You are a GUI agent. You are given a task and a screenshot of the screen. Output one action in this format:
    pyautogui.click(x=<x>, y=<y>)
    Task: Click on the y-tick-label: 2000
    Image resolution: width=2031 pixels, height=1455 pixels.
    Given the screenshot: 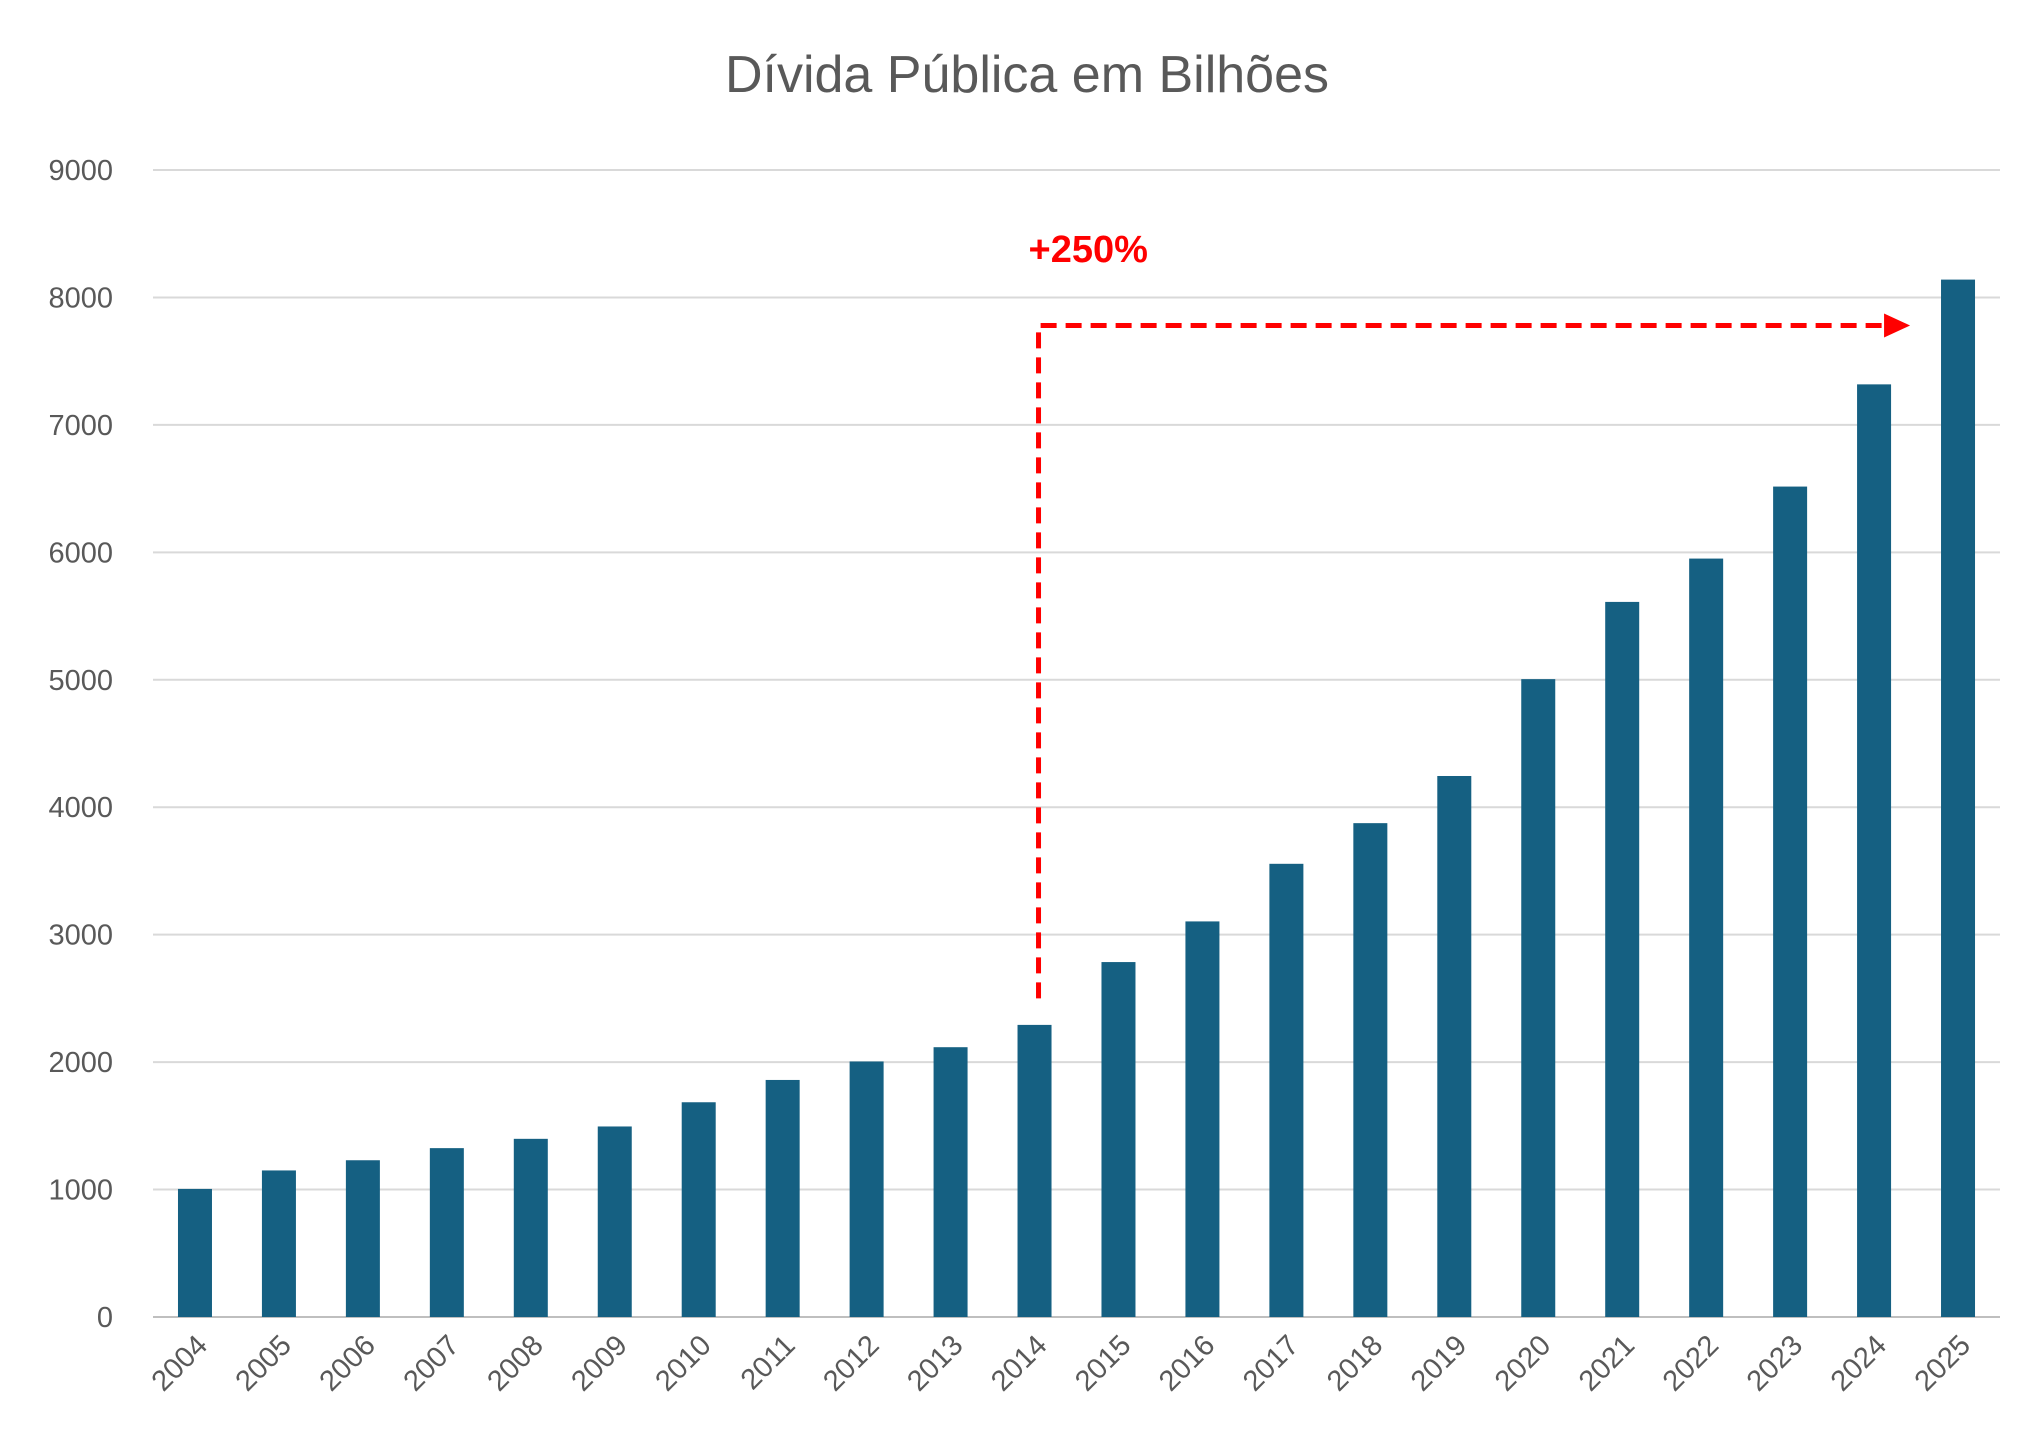 What is the action you would take?
    pyautogui.click(x=80, y=1063)
    